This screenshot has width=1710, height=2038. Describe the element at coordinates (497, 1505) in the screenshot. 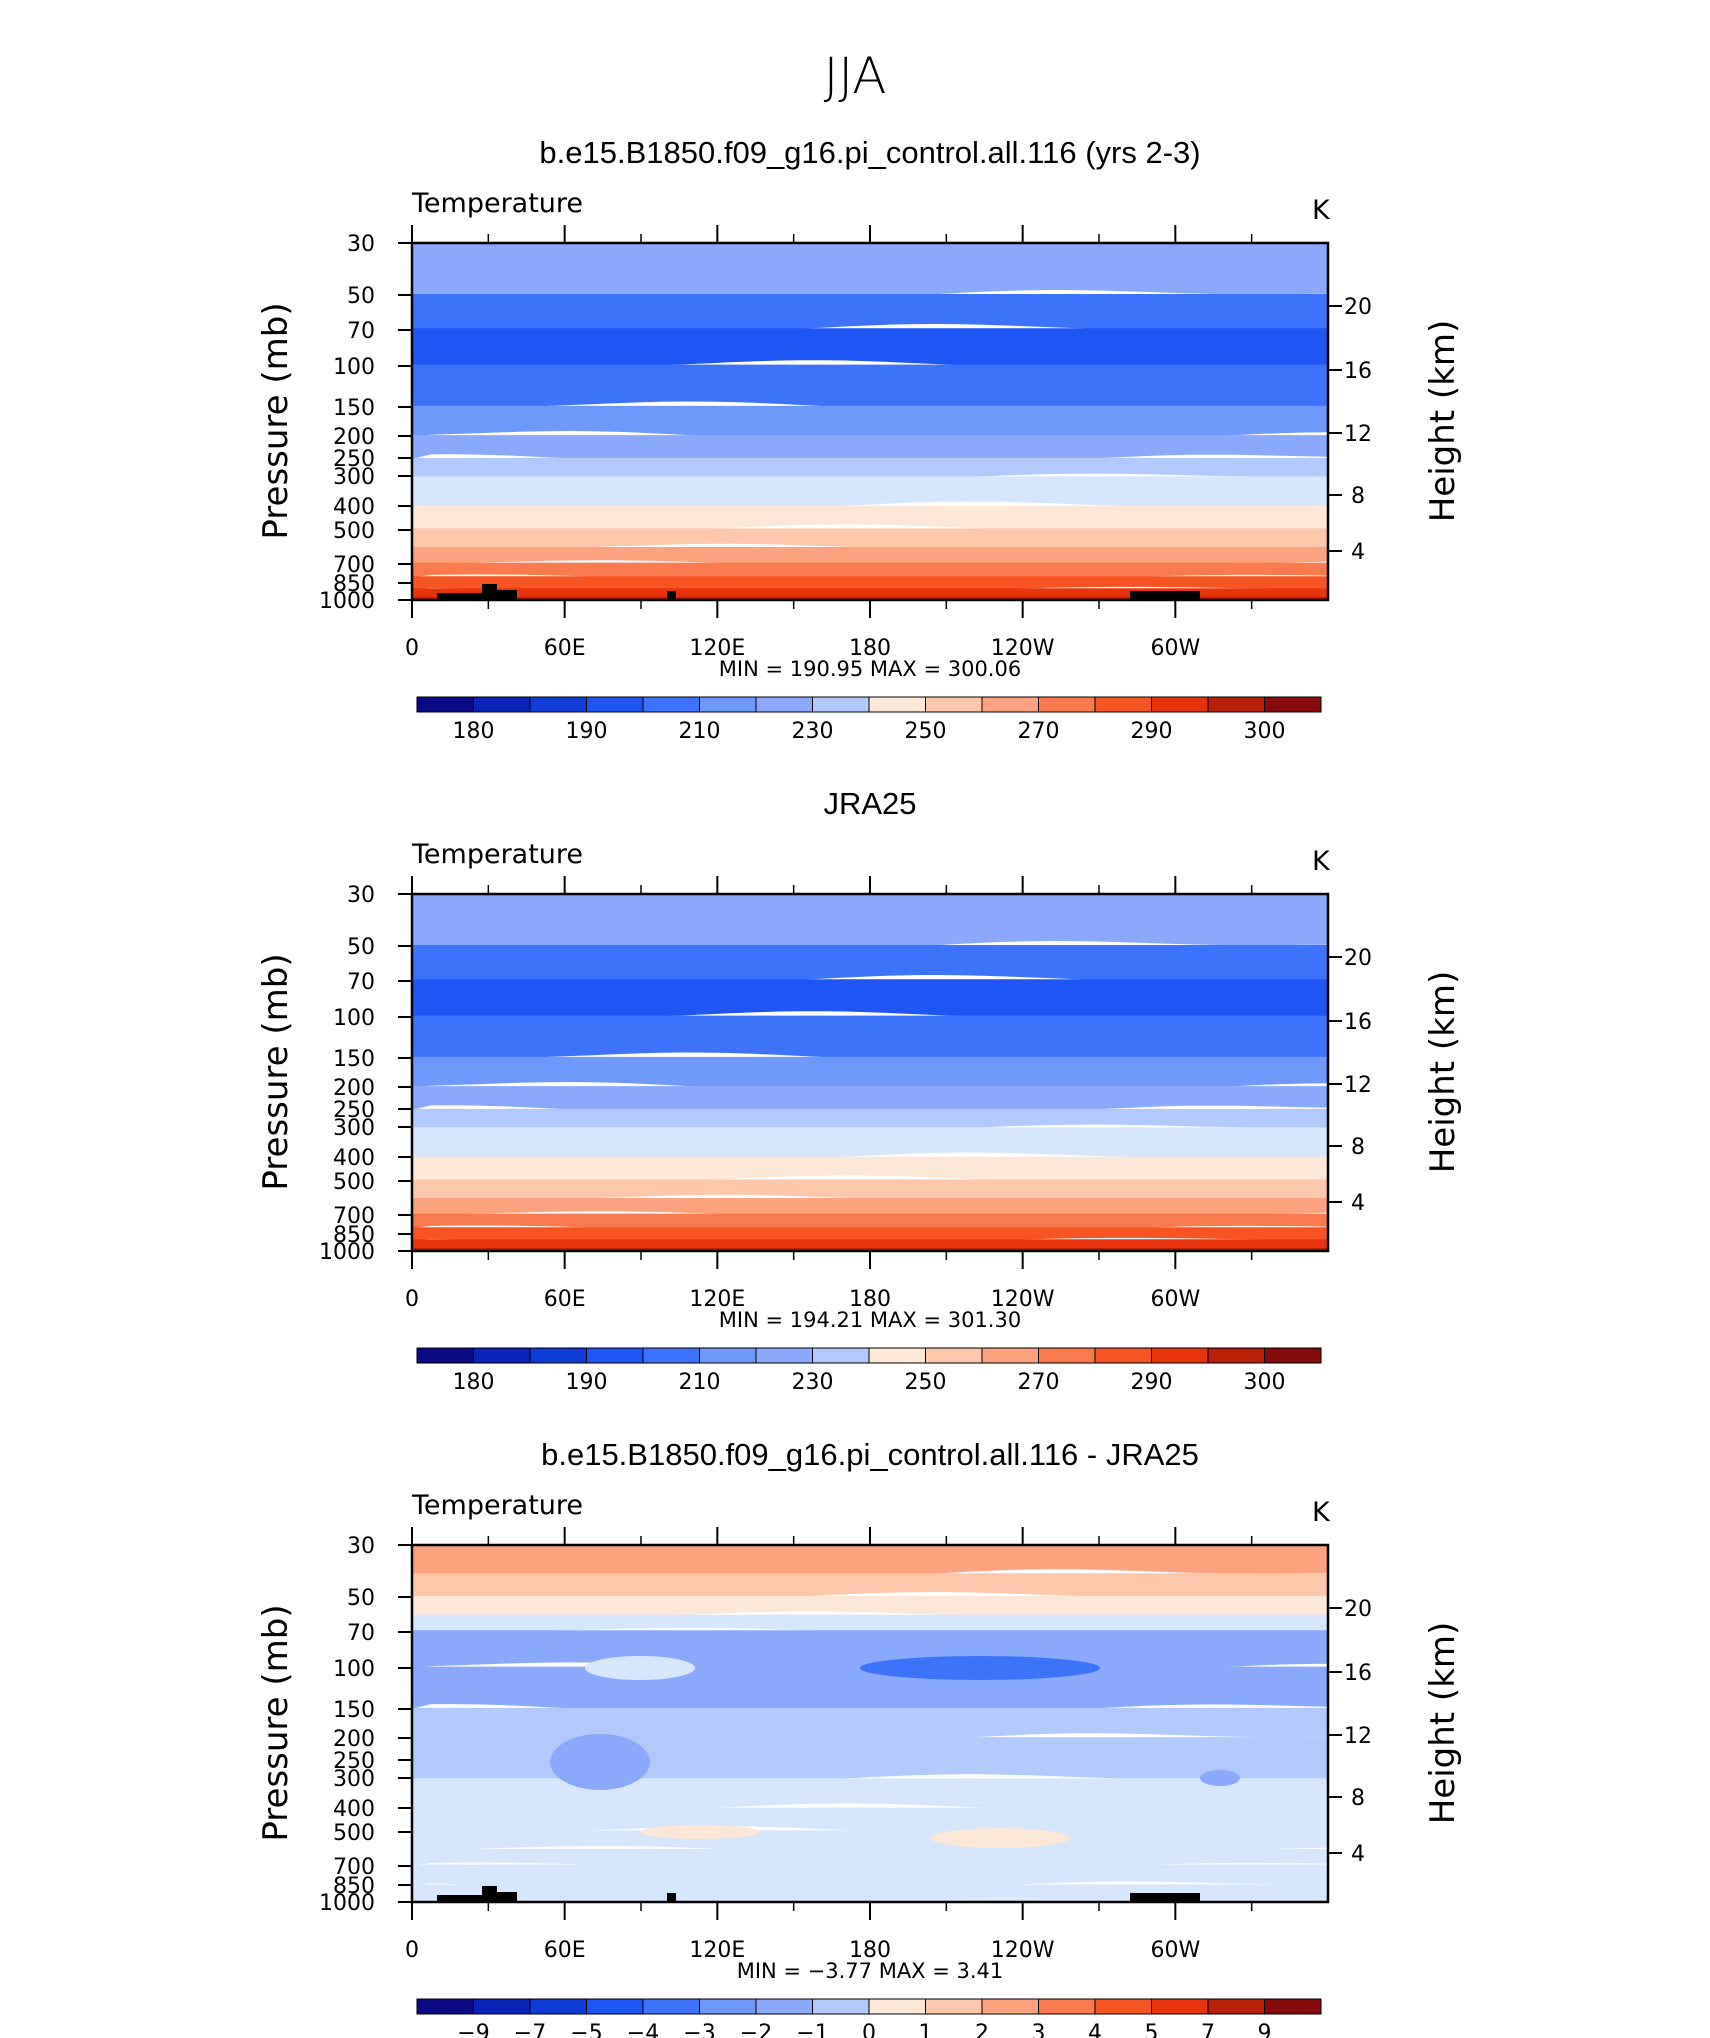

I see `variable-label: Temperature` at that location.